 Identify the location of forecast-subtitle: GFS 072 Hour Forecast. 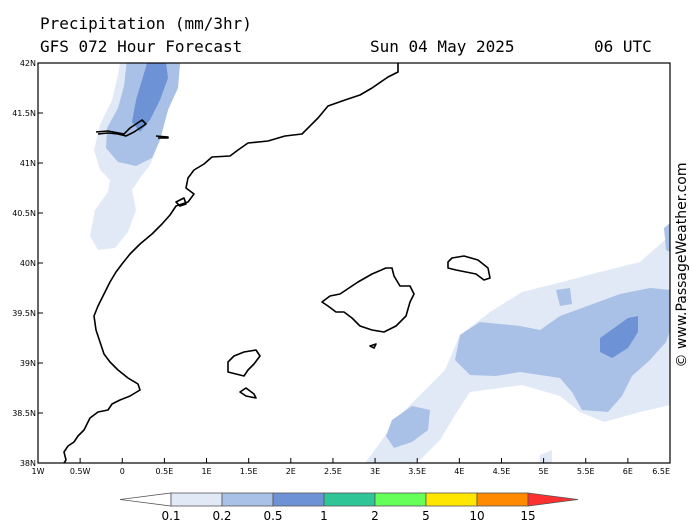
(141, 46).